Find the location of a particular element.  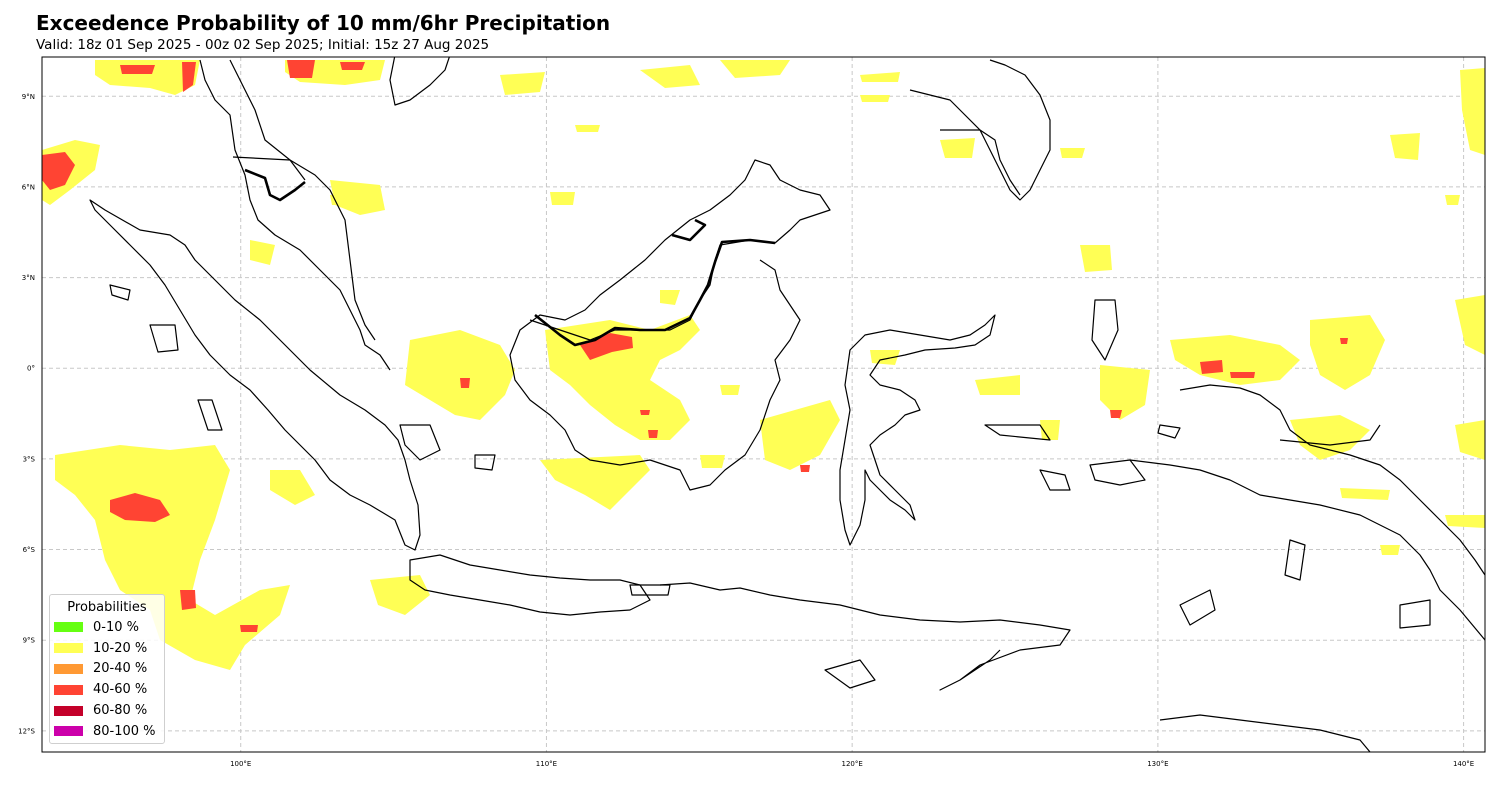

legend-label: 10-20 % is located at coordinates (120, 648).